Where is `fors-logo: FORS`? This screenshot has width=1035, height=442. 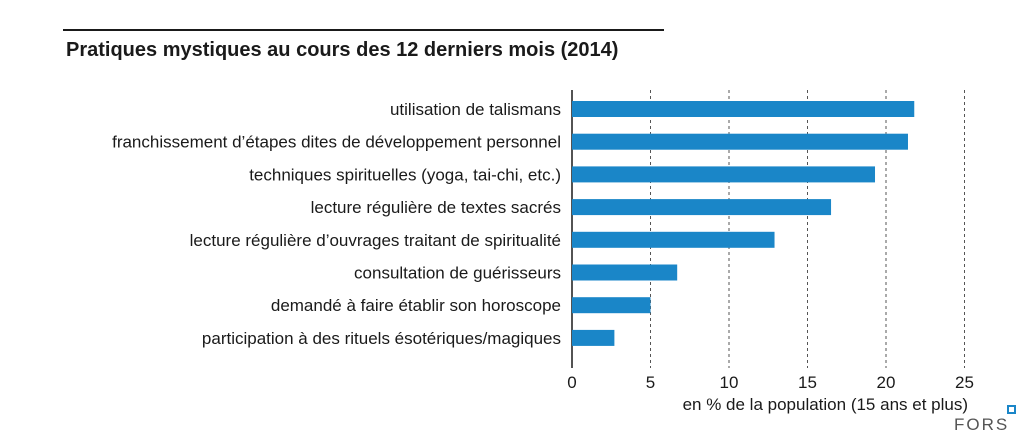
fors-logo: FORS is located at coordinates (985, 419).